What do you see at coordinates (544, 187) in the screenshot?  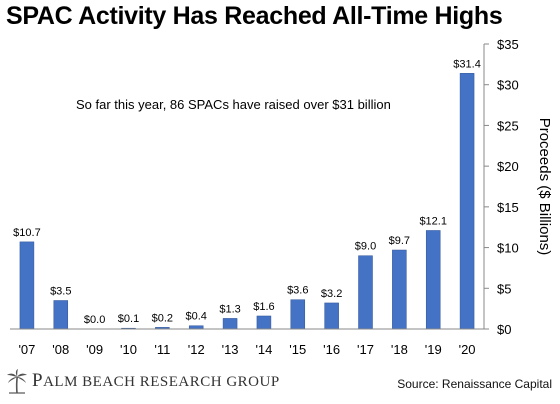 I see `y-axis-label: Proceeds ($ Billions)` at bounding box center [544, 187].